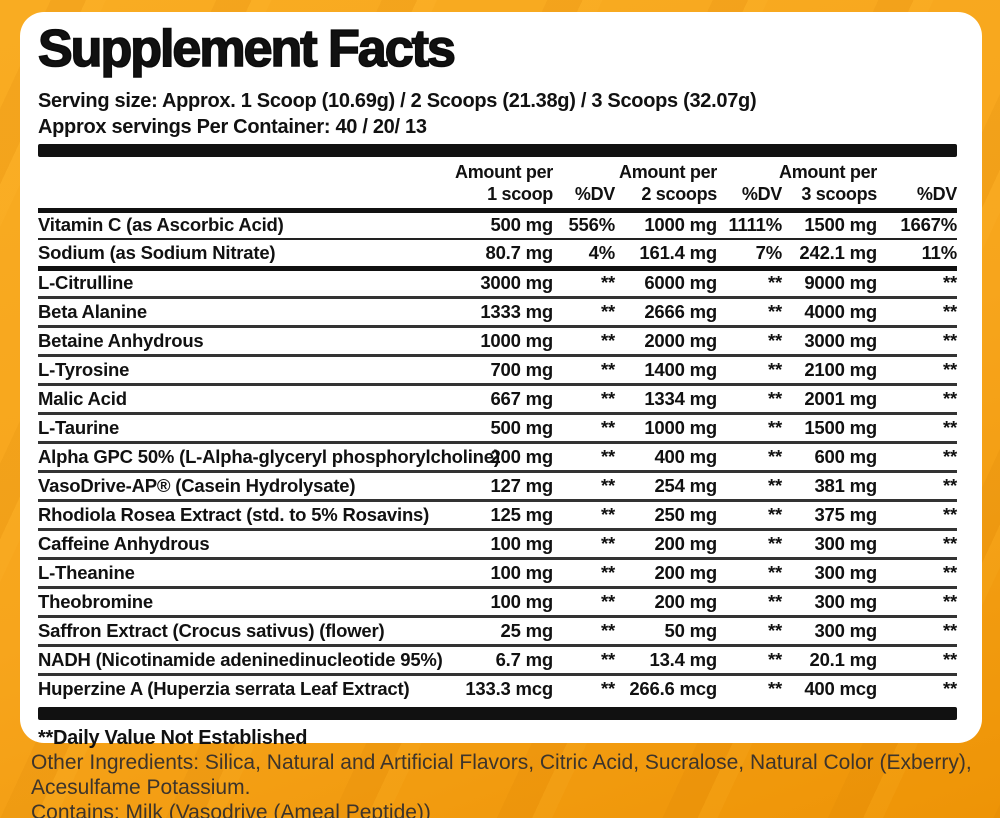  What do you see at coordinates (666, 630) in the screenshot?
I see `ingredient-value: 50 mg` at bounding box center [666, 630].